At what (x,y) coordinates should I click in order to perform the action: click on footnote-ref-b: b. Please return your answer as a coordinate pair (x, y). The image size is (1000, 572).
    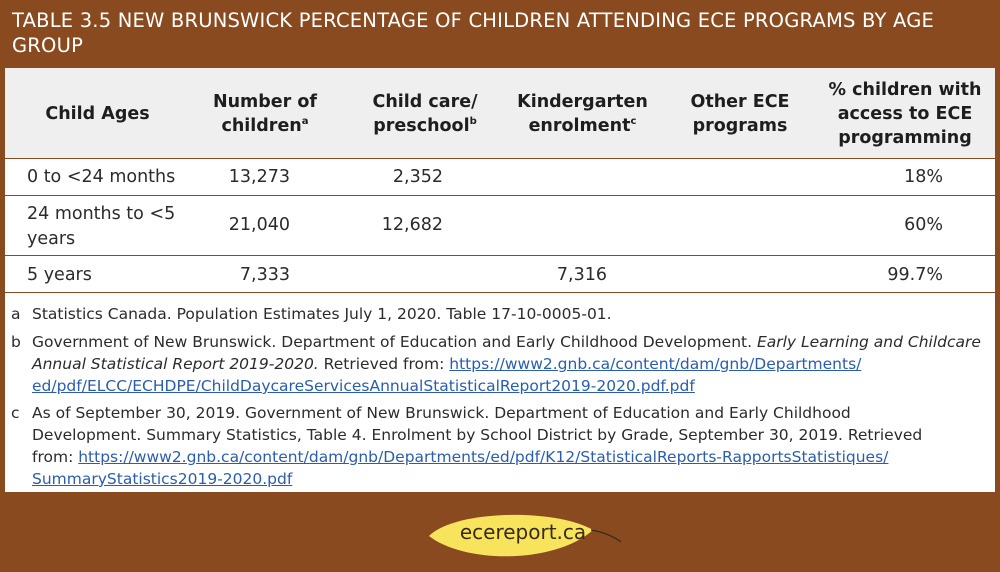
    Looking at the image, I should click on (473, 121).